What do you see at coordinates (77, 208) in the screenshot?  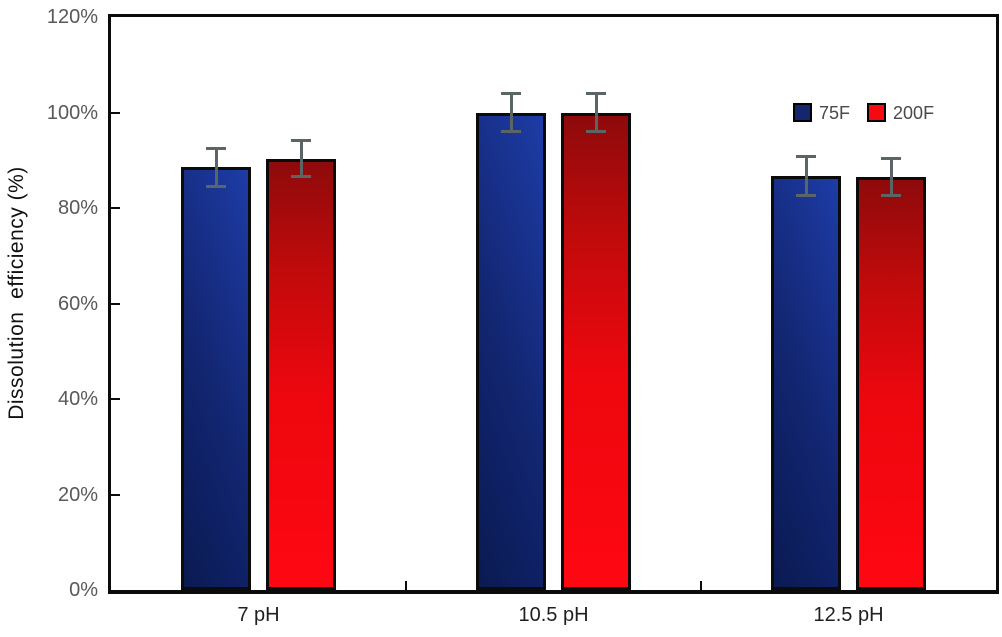 I see `y-tick-label-80%: 80%` at bounding box center [77, 208].